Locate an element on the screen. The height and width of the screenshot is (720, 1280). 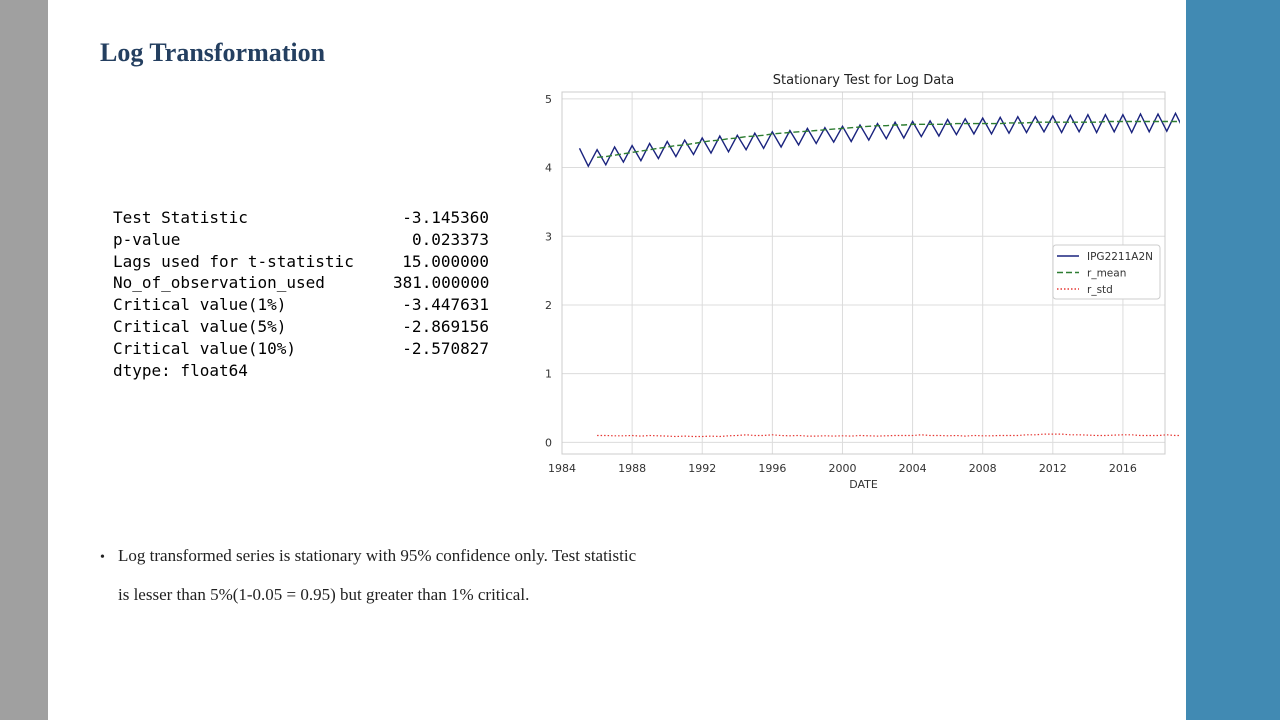
x-tick-label: 1984 is located at coordinates (562, 468).